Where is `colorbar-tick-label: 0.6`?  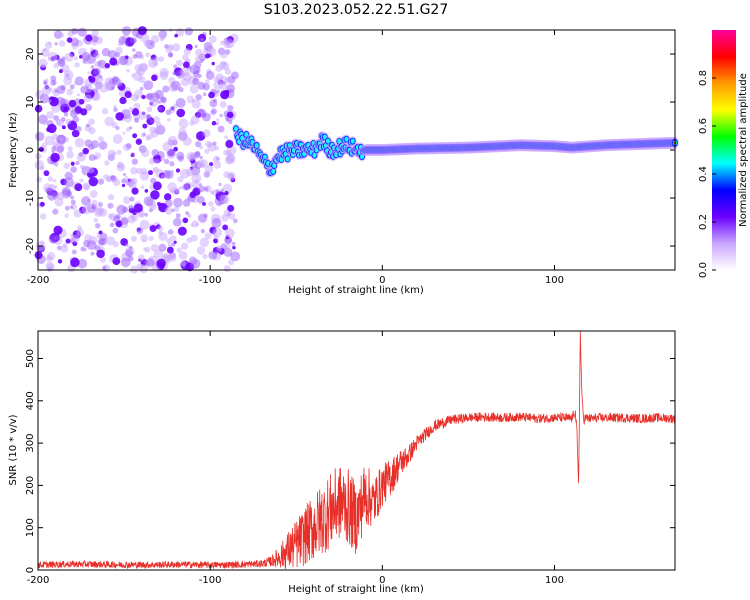
colorbar-tick-label: 0.6 is located at coordinates (703, 126).